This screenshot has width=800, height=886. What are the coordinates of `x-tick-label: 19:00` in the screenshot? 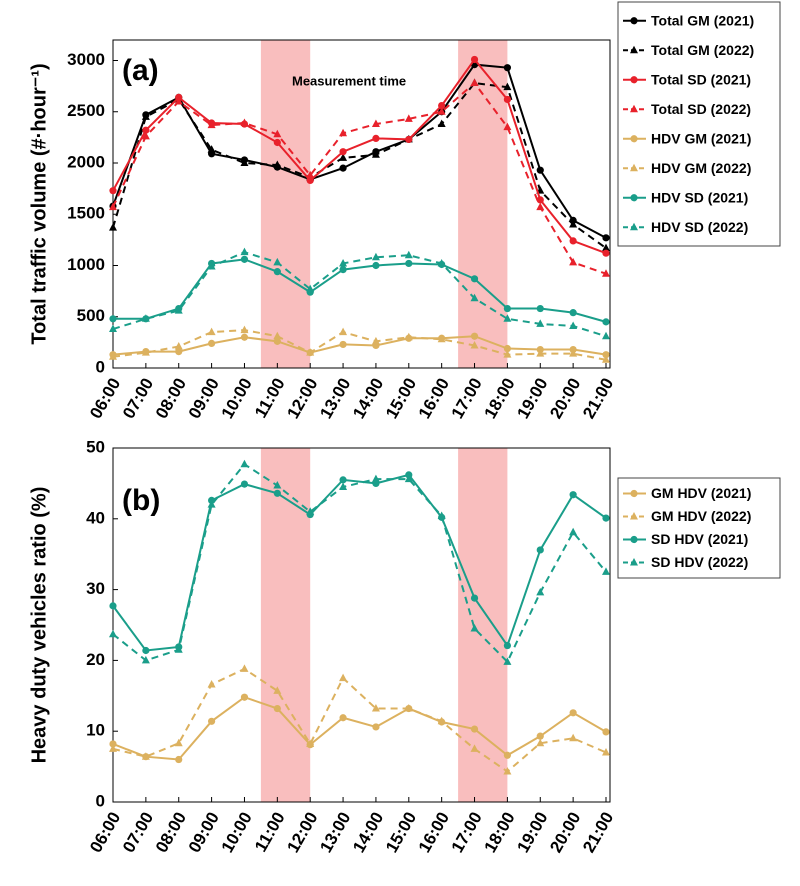 It's located at (532, 832).